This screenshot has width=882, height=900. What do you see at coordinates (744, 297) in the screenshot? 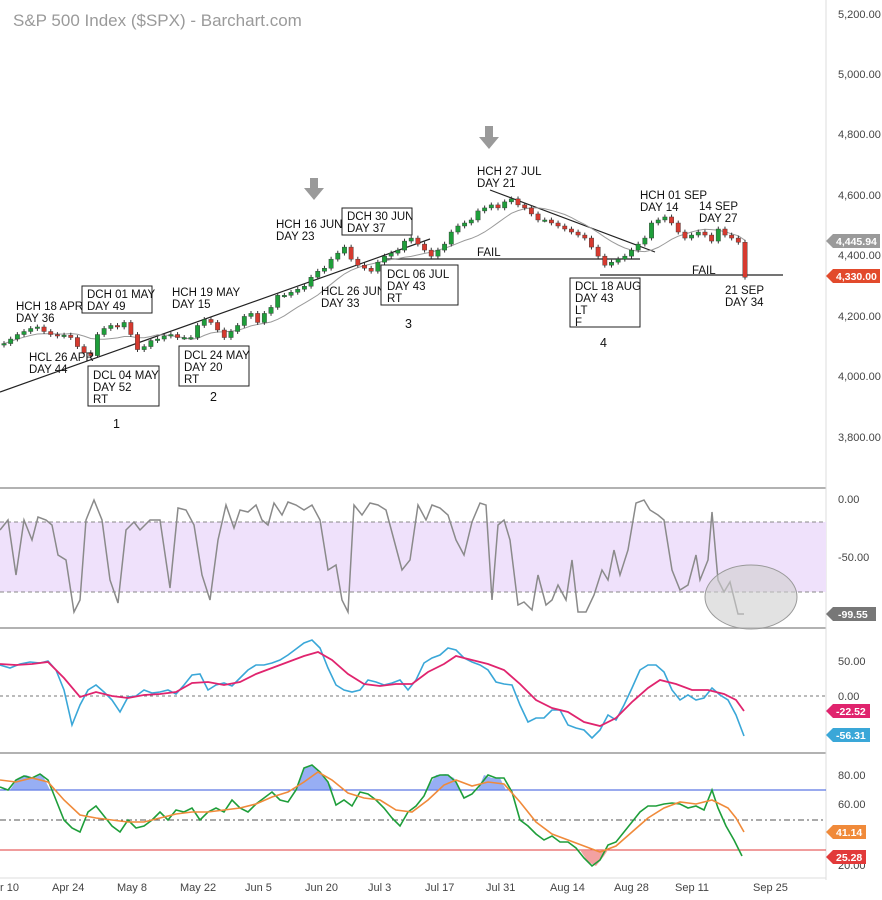
I see `annotation-sep21: 21 SEP DAY 34` at bounding box center [744, 297].